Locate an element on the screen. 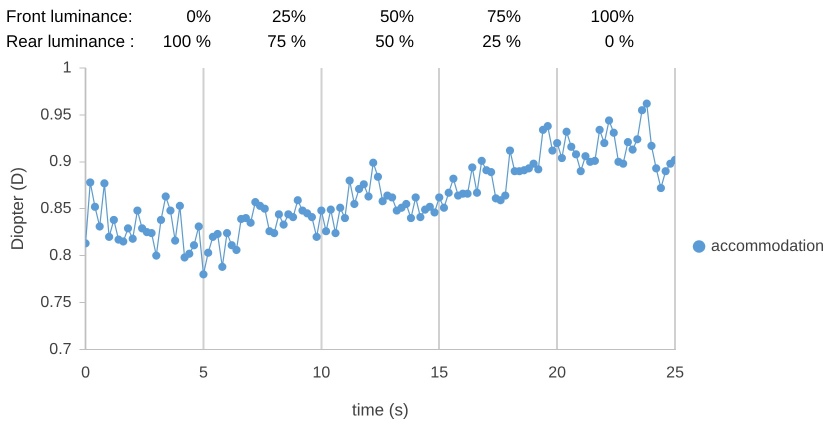 The width and height of the screenshot is (840, 429). y-tick-label: 0.8 is located at coordinates (60, 255).